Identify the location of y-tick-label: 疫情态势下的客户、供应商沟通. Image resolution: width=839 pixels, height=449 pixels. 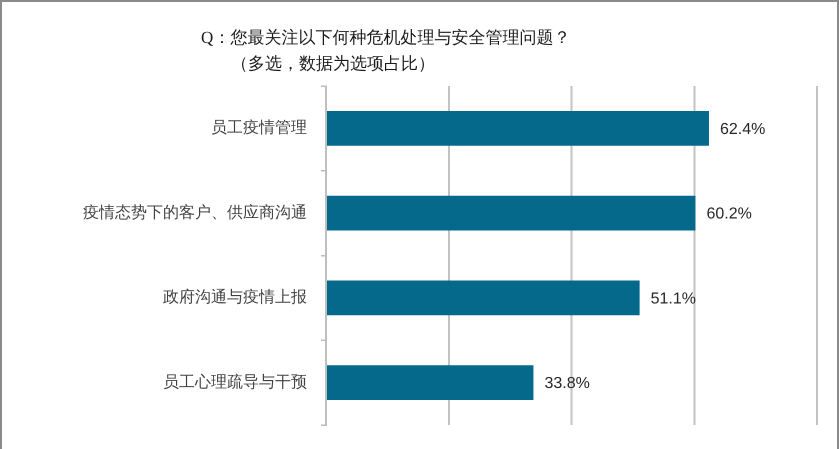
(195, 212).